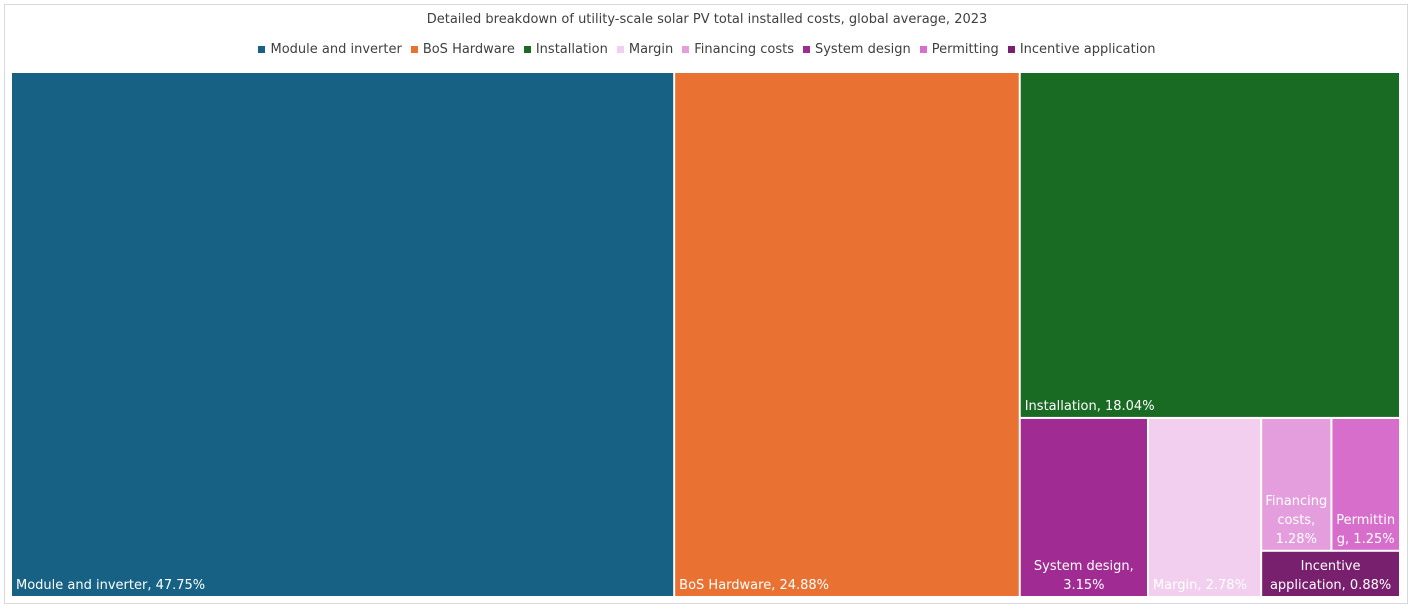 Image resolution: width=1414 pixels, height=608 pixels. I want to click on treemap-tile-financing-costs, so click(1296, 484).